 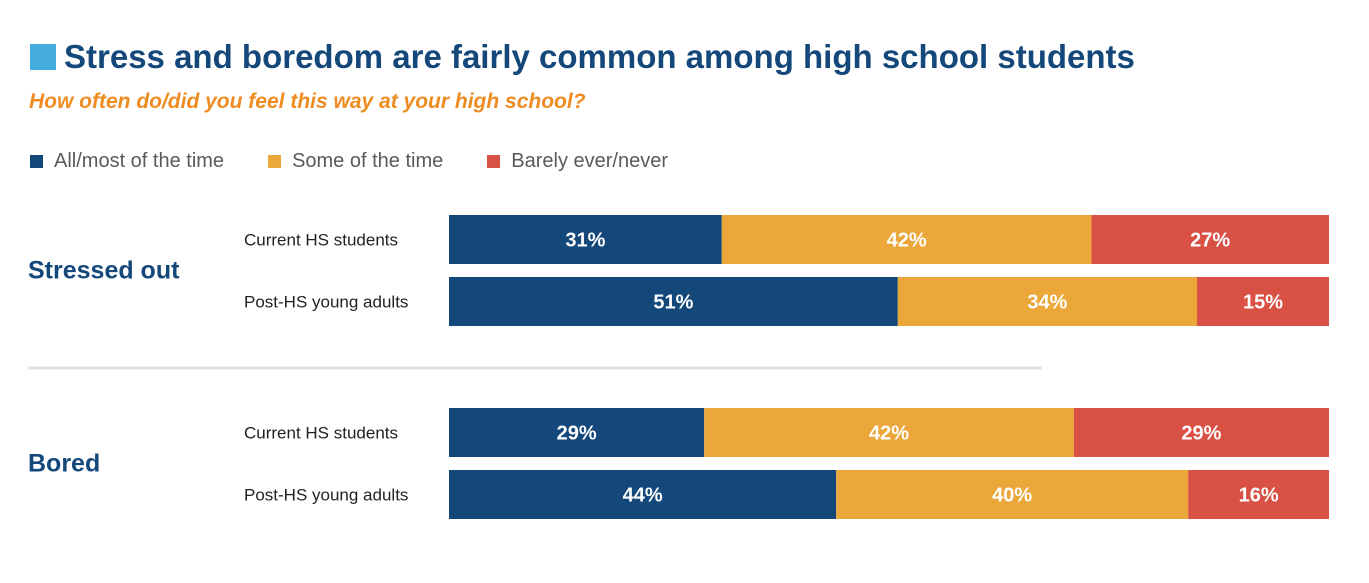 I want to click on row-label-bored-current-hs-students: Current HS students, so click(x=321, y=433).